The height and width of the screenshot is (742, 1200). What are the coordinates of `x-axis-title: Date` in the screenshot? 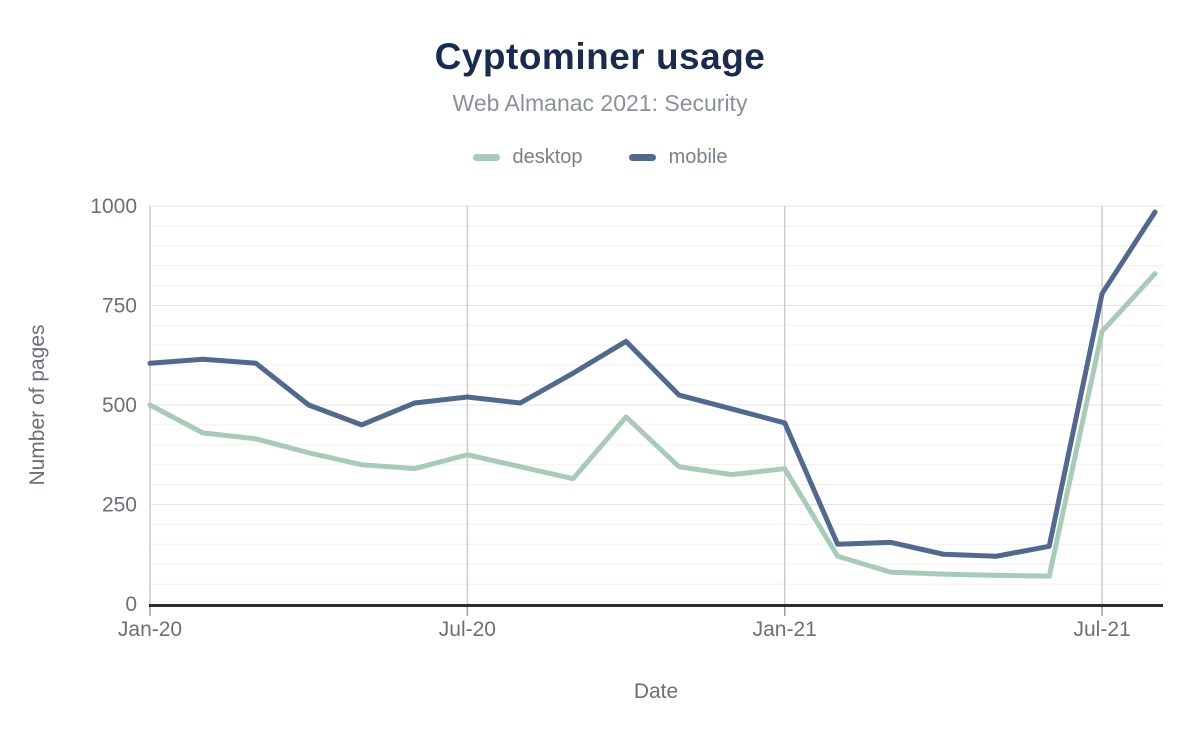 It's located at (656, 691).